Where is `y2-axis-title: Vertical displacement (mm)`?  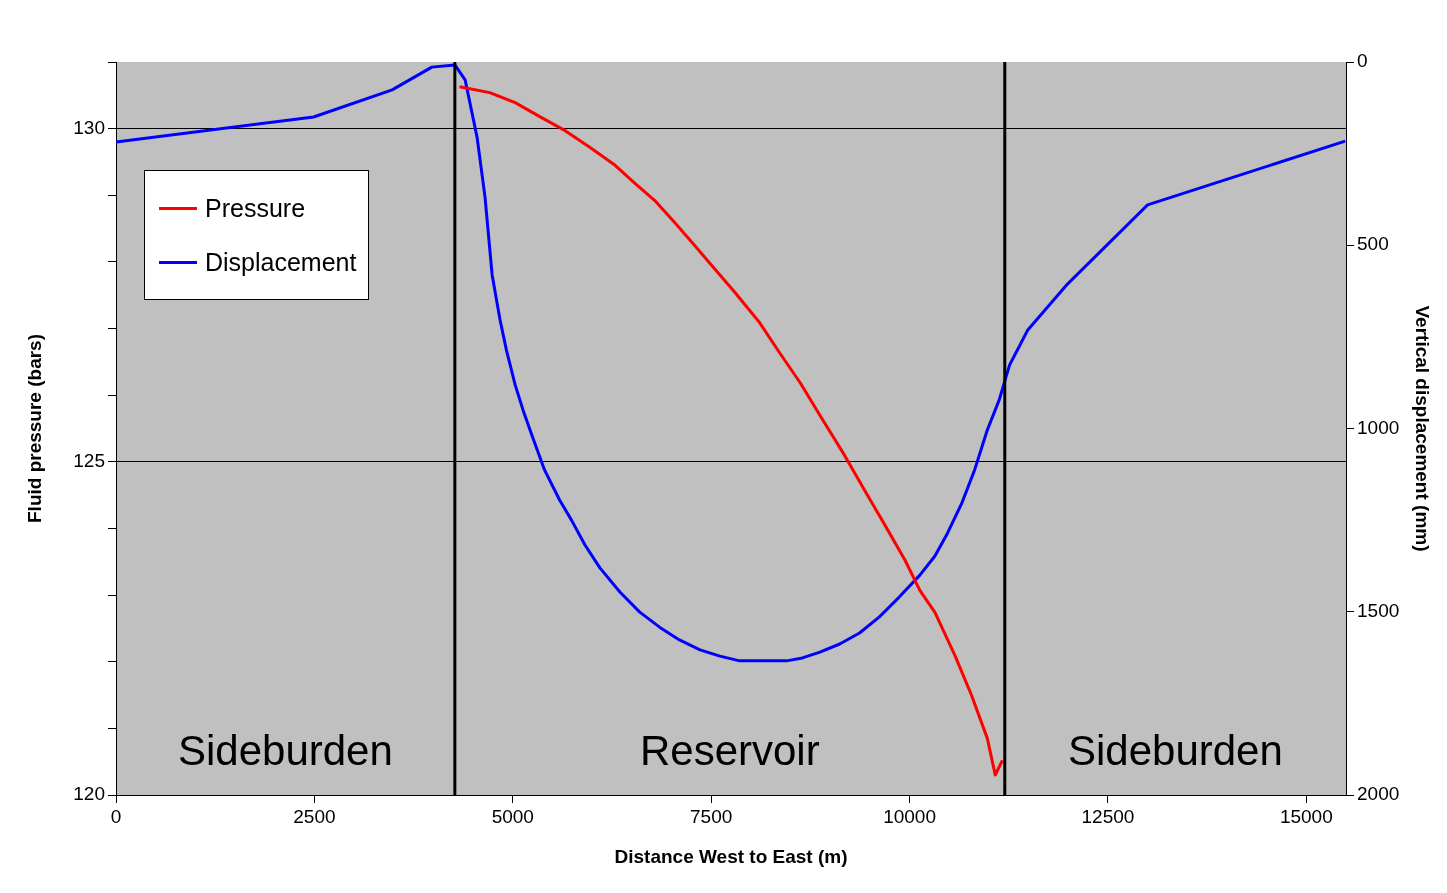
y2-axis-title: Vertical displacement (mm) is located at coordinates (1423, 428).